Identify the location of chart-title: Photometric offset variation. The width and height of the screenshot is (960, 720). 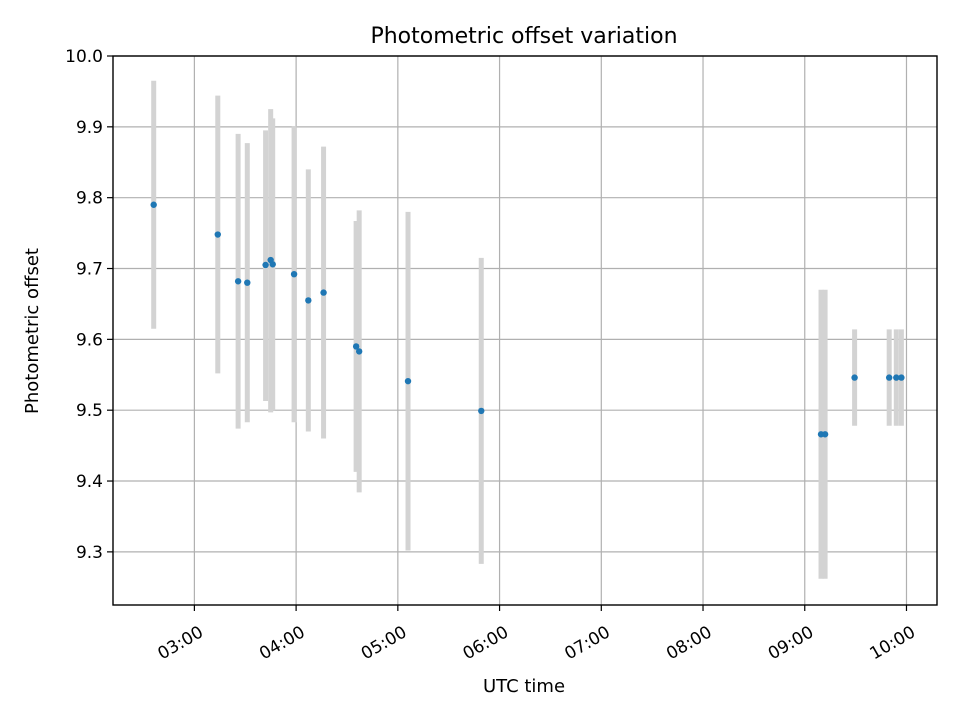
(523, 36).